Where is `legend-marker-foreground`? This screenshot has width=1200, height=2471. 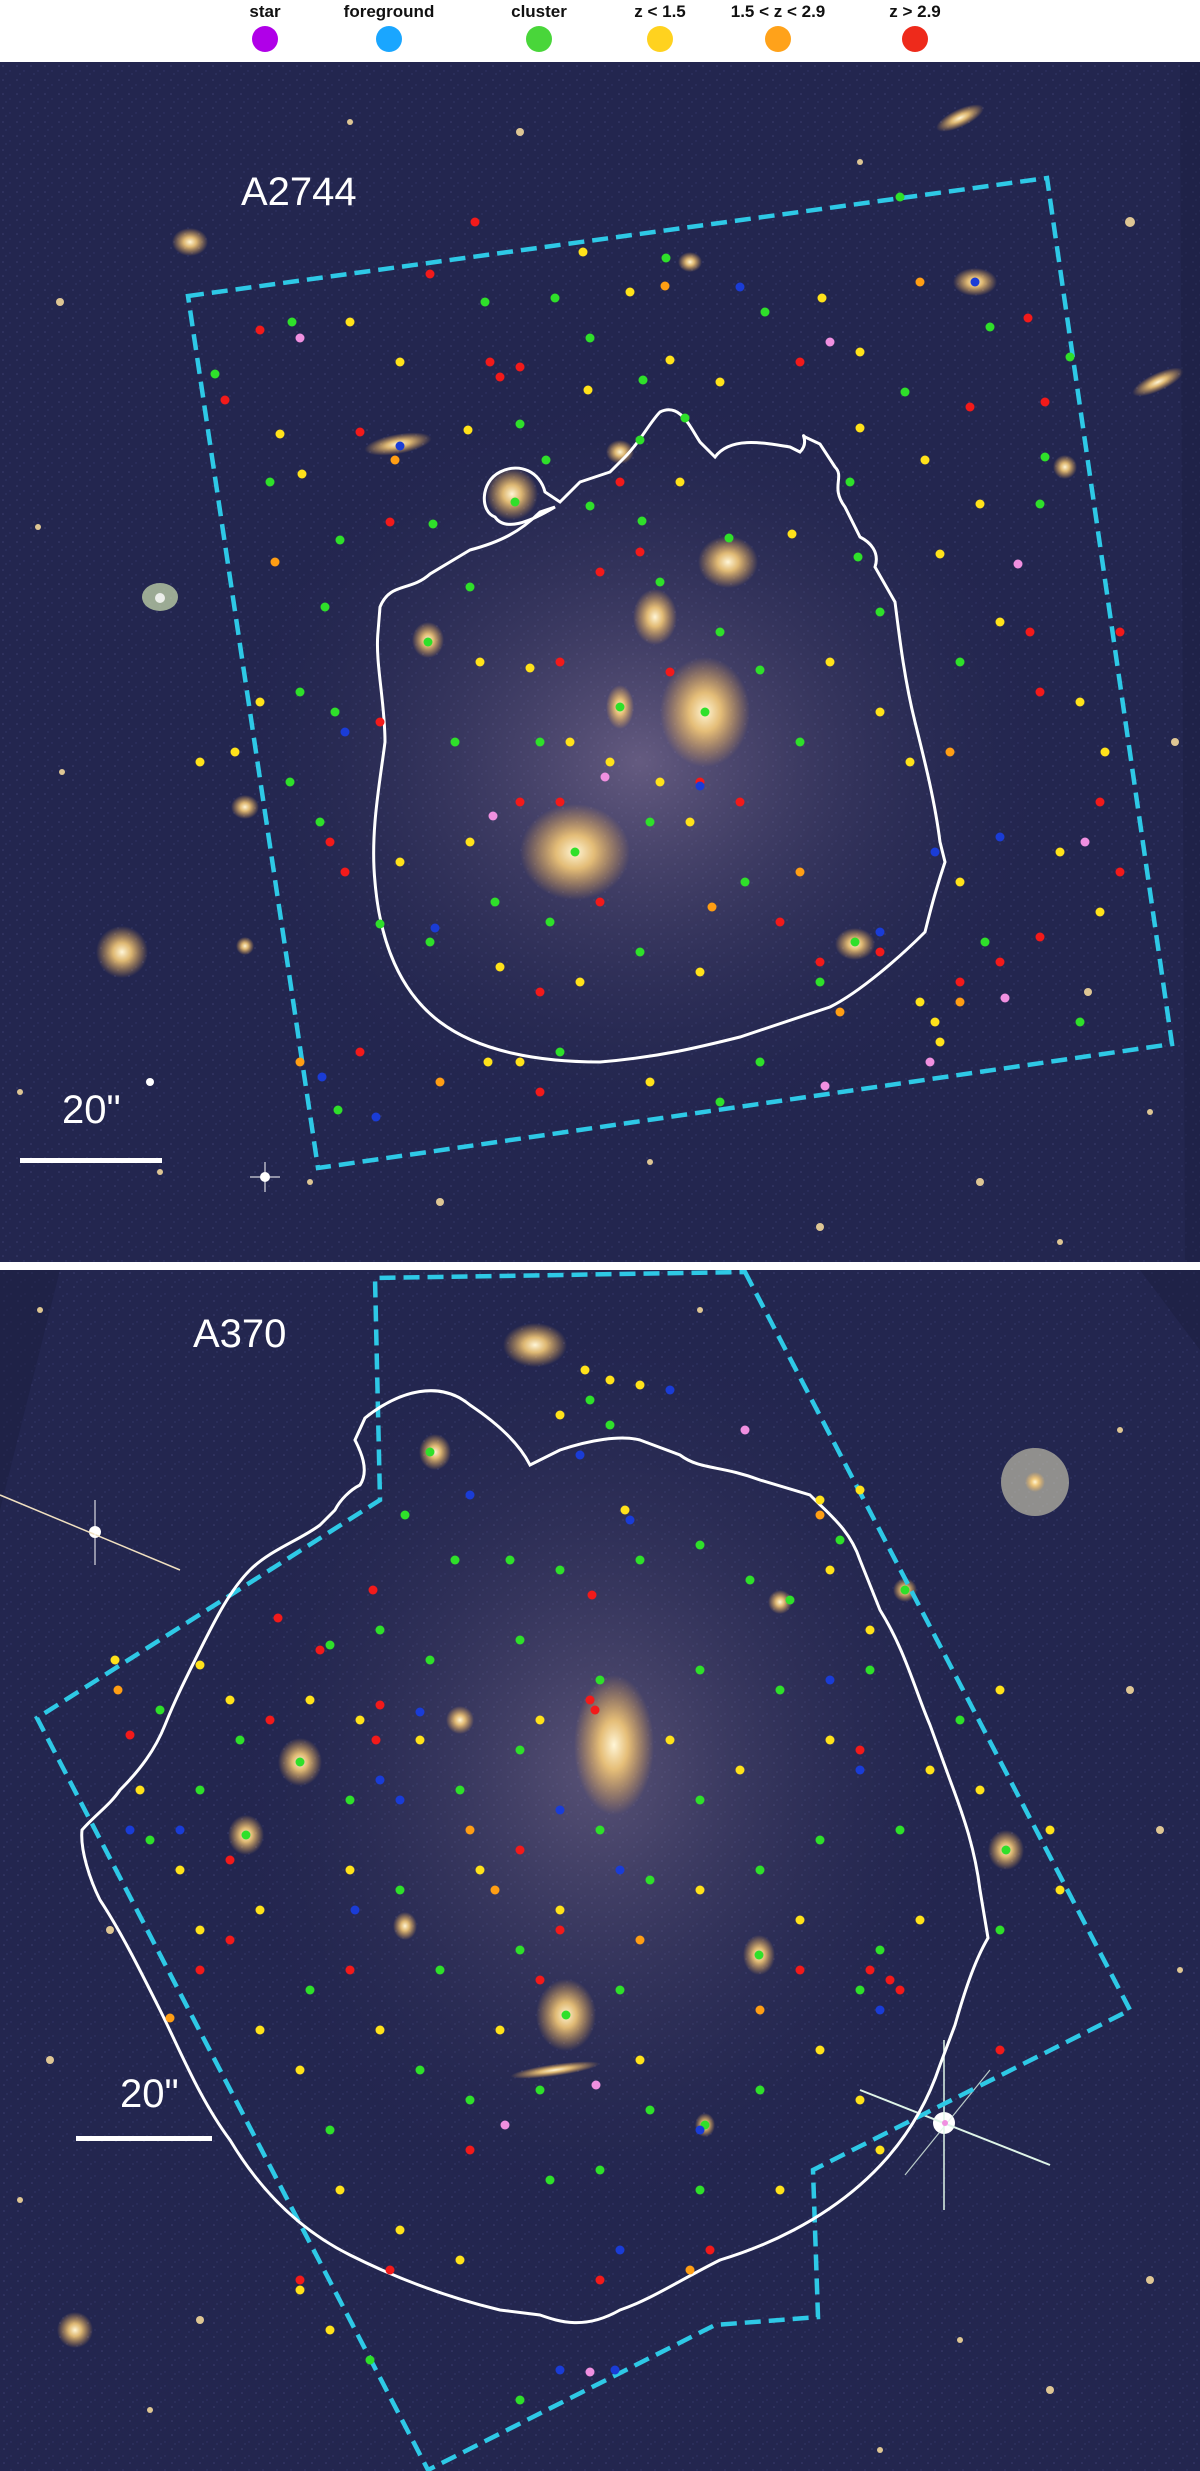
legend-marker-foreground is located at coordinates (389, 39).